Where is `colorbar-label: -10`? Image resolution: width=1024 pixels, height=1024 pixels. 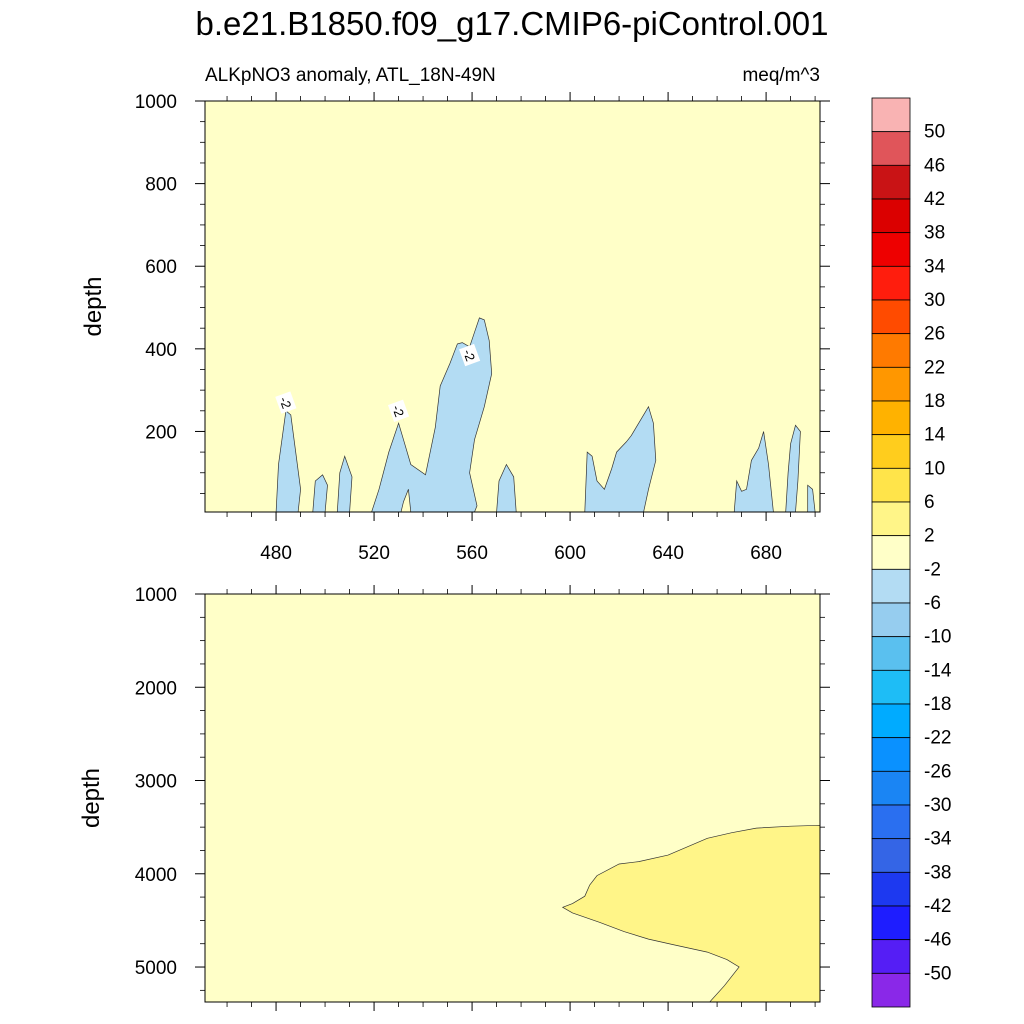 colorbar-label: -10 is located at coordinates (937, 637).